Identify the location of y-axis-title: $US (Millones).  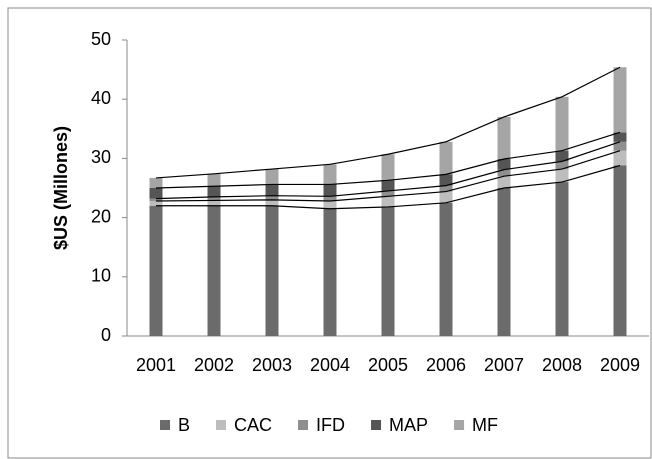
(61, 188).